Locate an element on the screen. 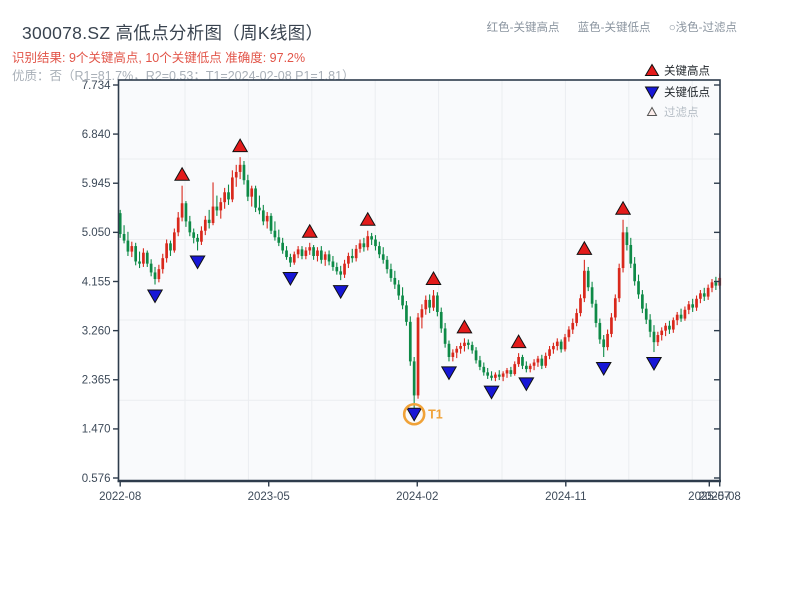 Image resolution: width=800 pixels, height=600 pixels. color-hint-bar: 红色-关键高点 蓝色-关键低点 ○浅色-过滤点 is located at coordinates (612, 27).